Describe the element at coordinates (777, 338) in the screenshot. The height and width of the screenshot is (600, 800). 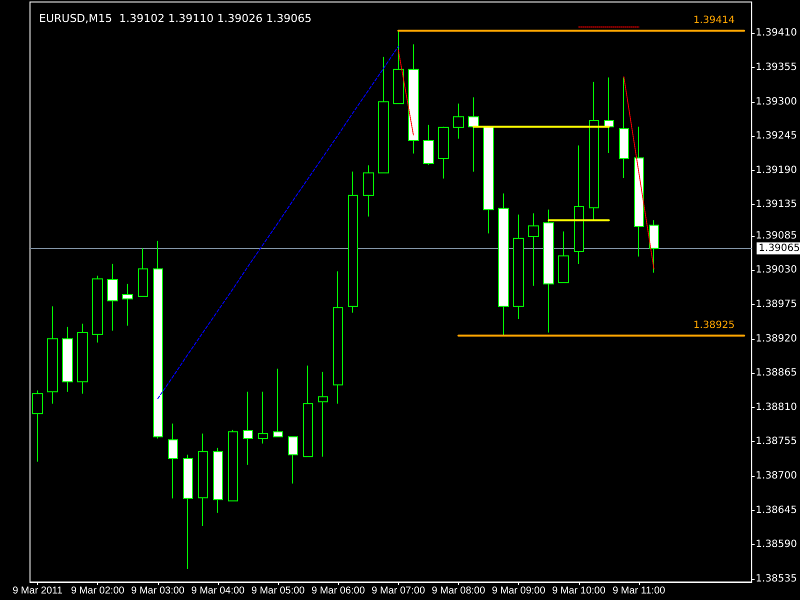
I see `y-tick-label: 1.38920` at that location.